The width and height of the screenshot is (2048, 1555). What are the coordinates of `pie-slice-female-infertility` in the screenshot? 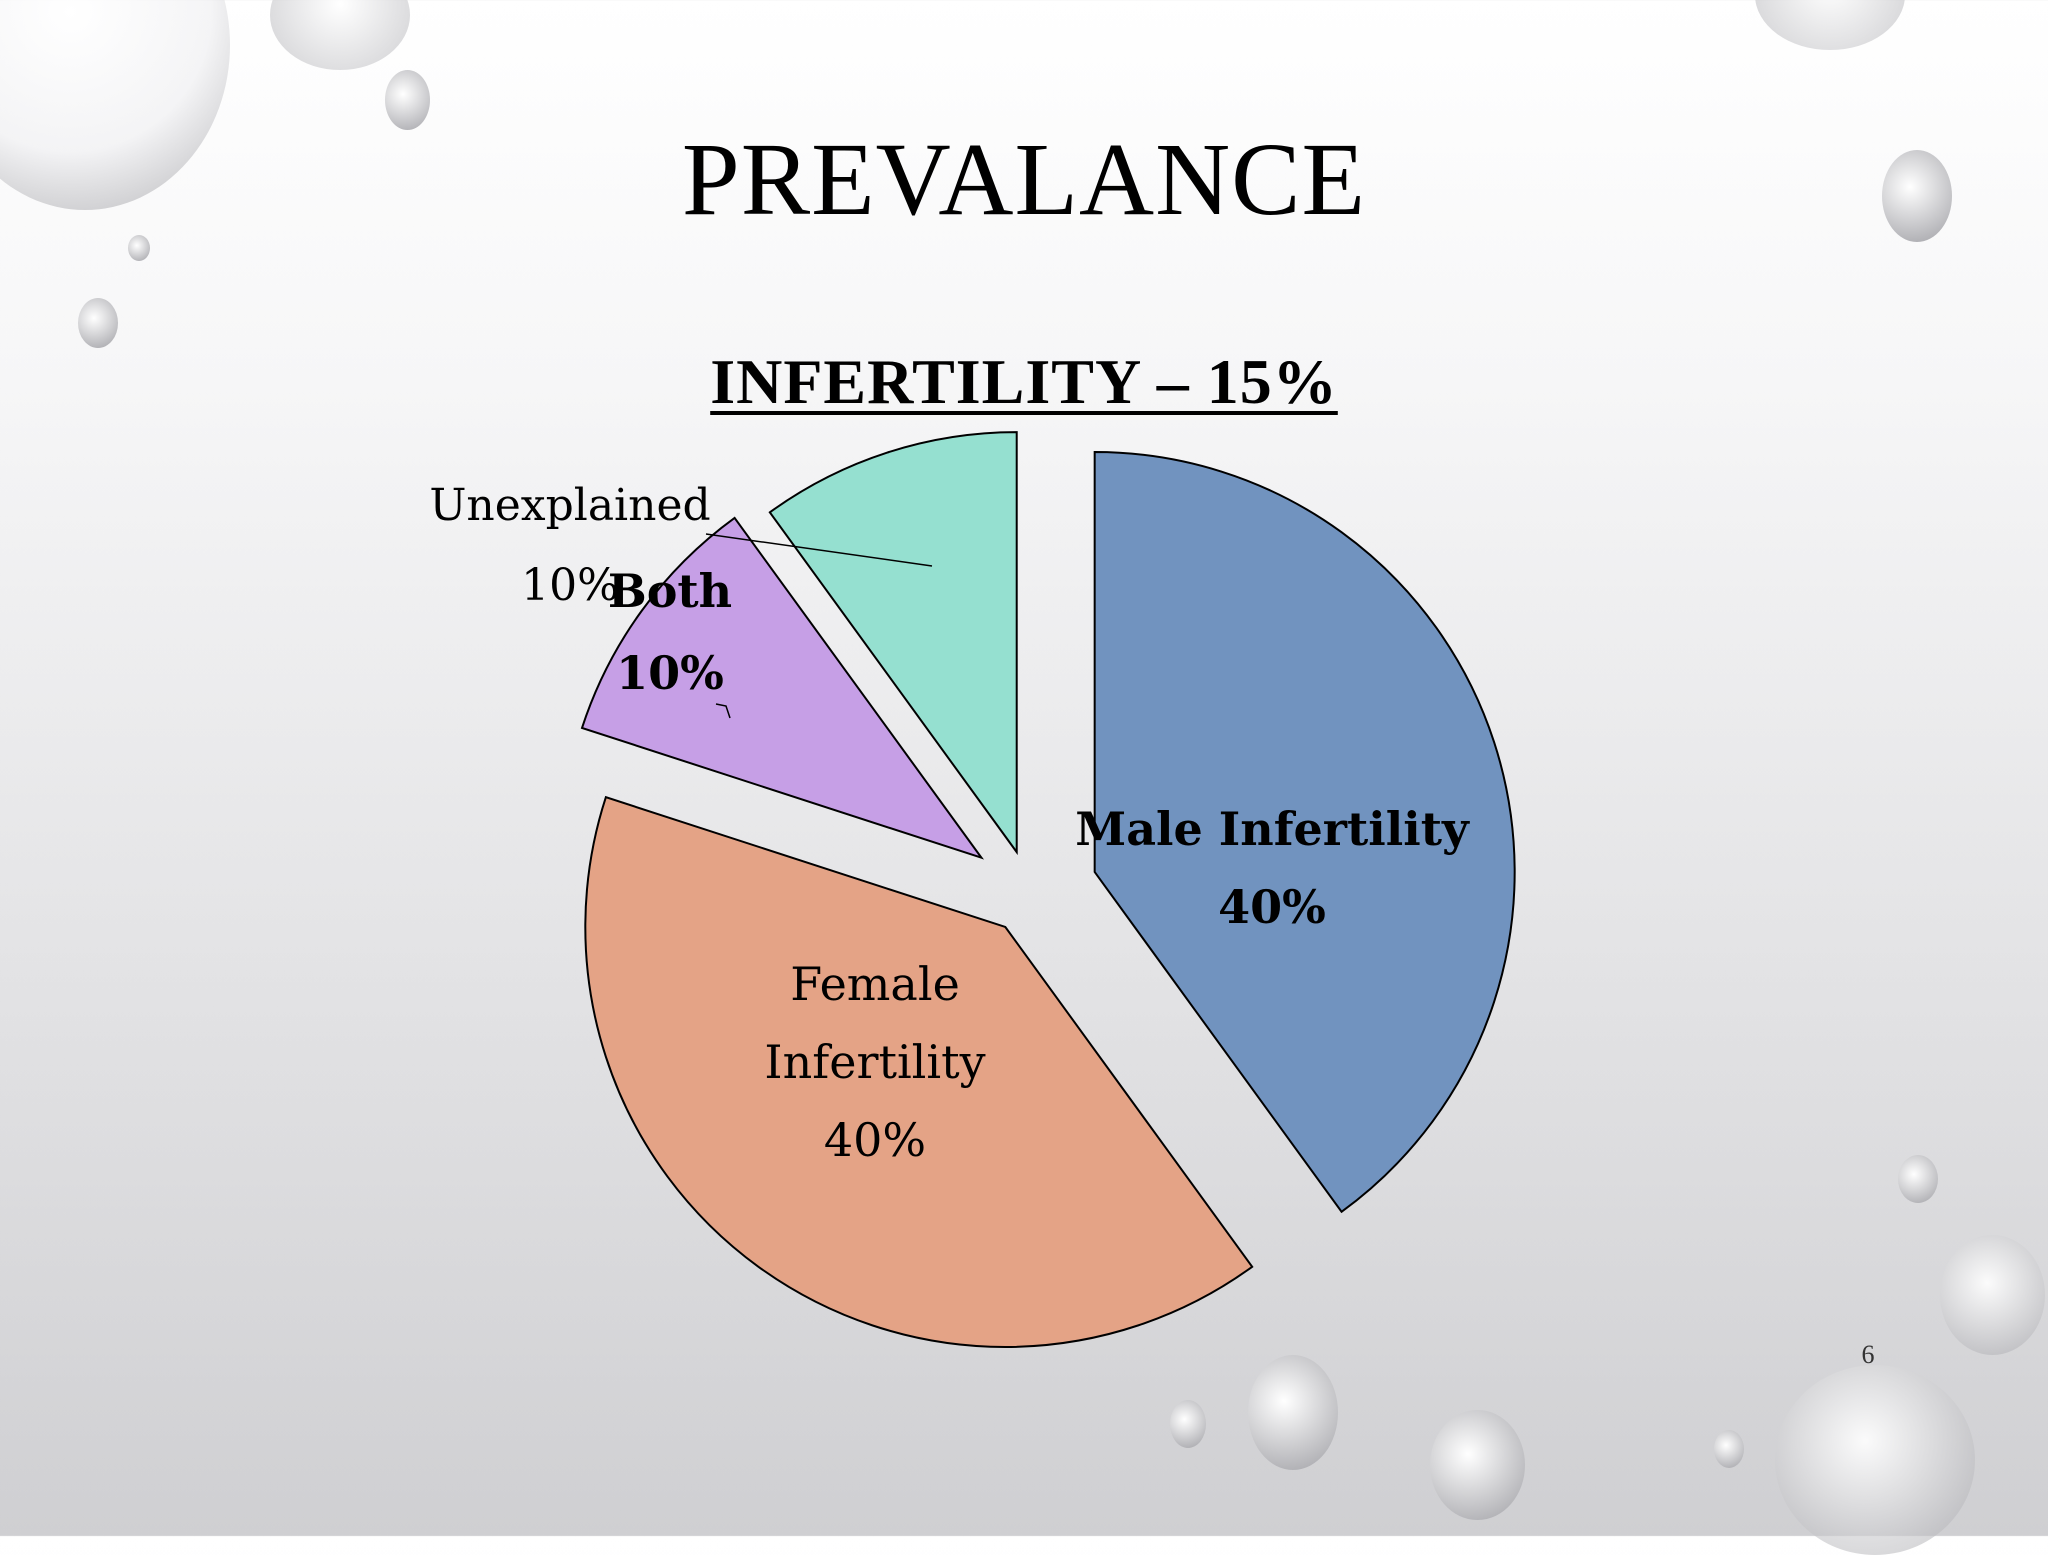 It's located at (919, 1071).